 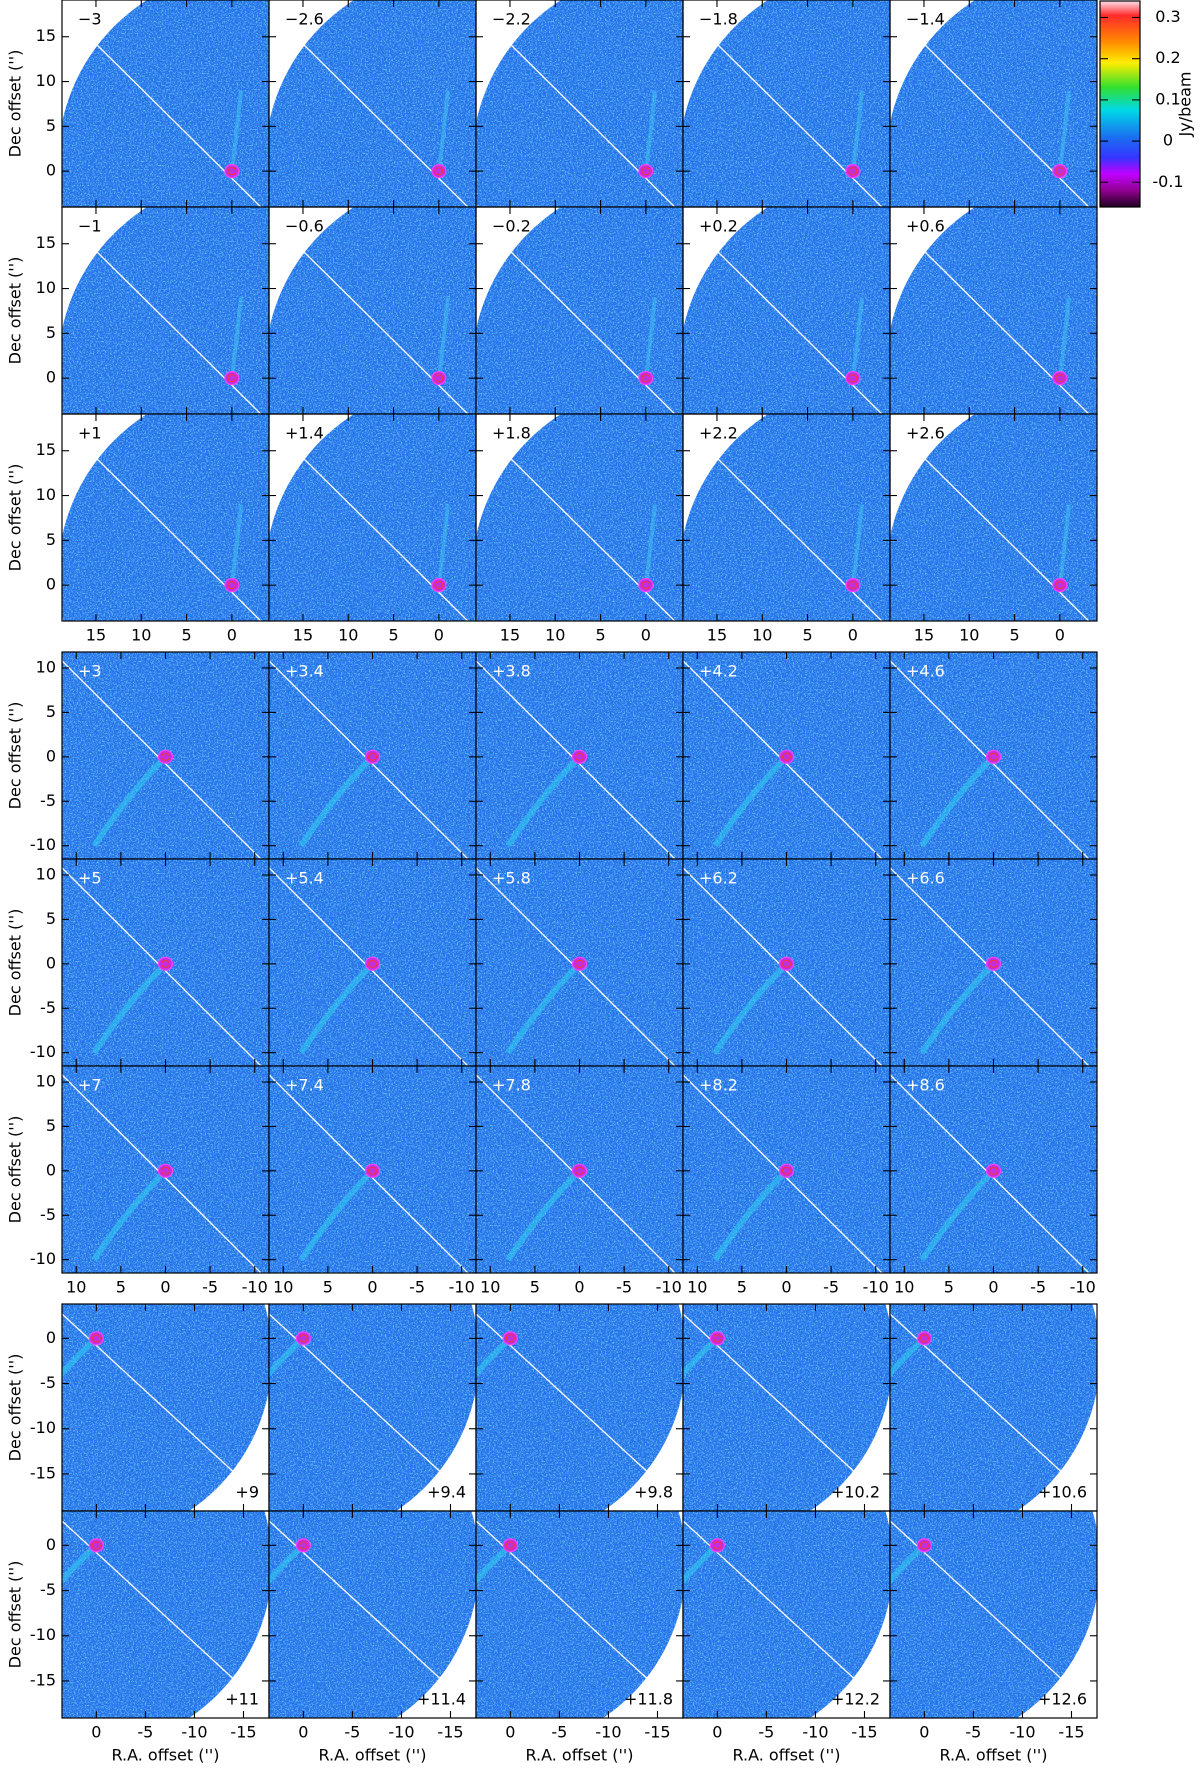 I want to click on x-tick-label: 10, so click(x=348, y=635).